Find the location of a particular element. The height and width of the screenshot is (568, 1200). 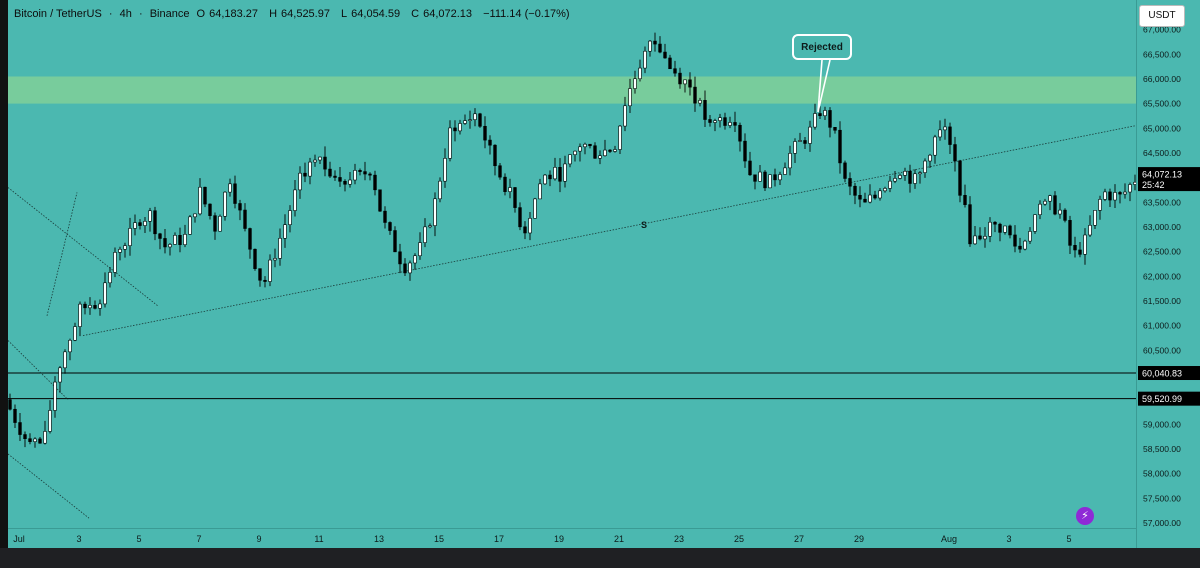

rejected-callout: Rejected is located at coordinates (822, 47).